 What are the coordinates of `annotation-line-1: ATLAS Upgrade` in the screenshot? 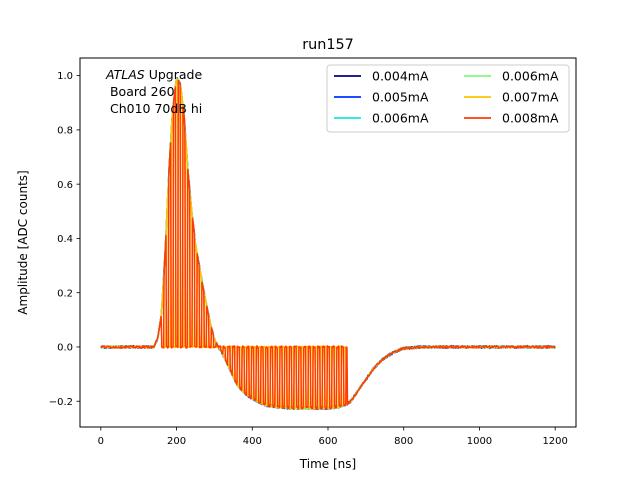 It's located at (153, 74).